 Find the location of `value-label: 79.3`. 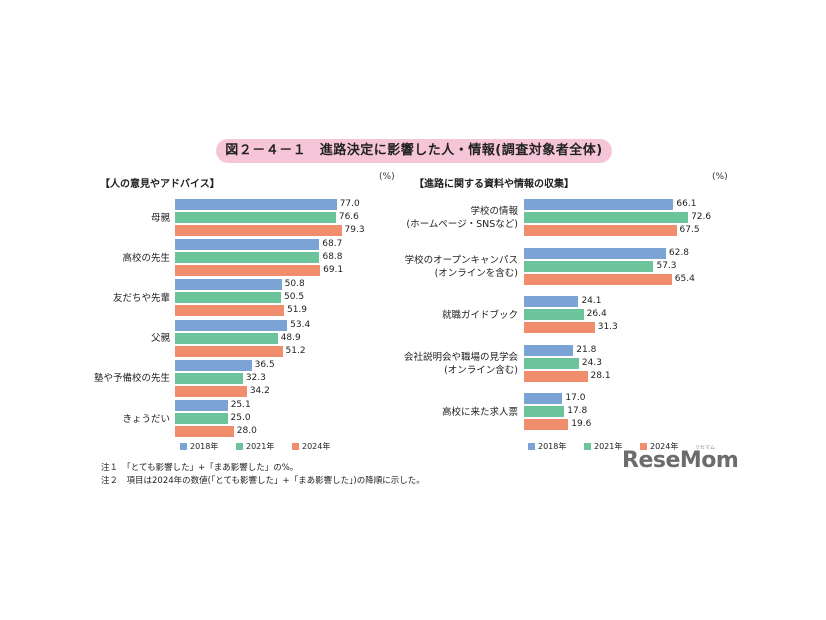

value-label: 79.3 is located at coordinates (354, 230).